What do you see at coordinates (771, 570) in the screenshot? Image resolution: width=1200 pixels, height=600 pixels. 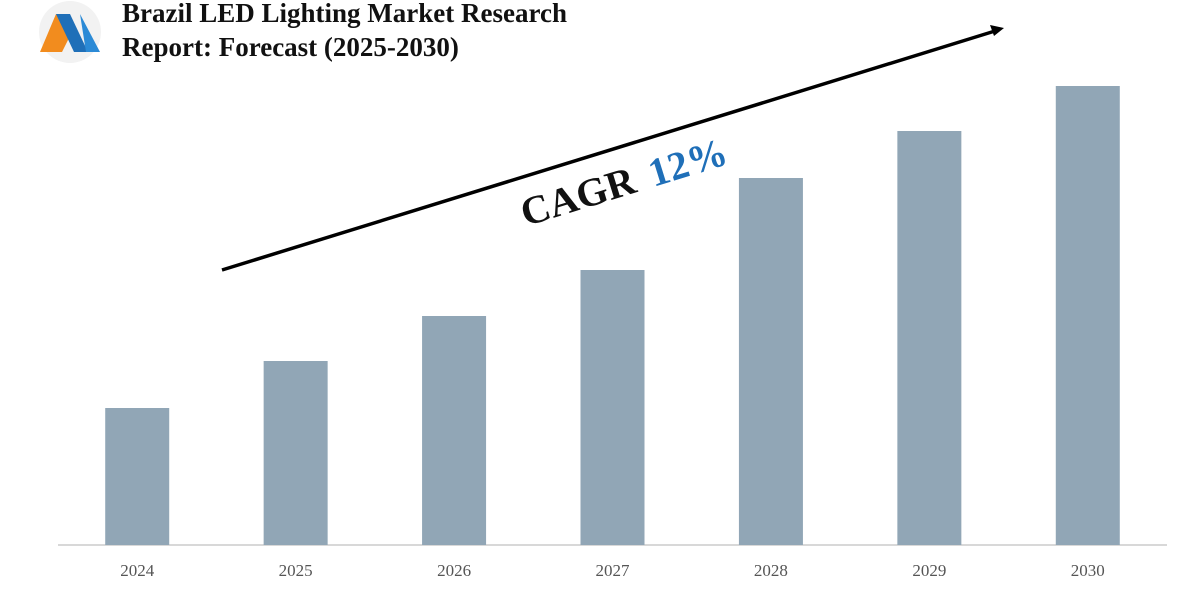 I see `x-tick-label: 2028` at bounding box center [771, 570].